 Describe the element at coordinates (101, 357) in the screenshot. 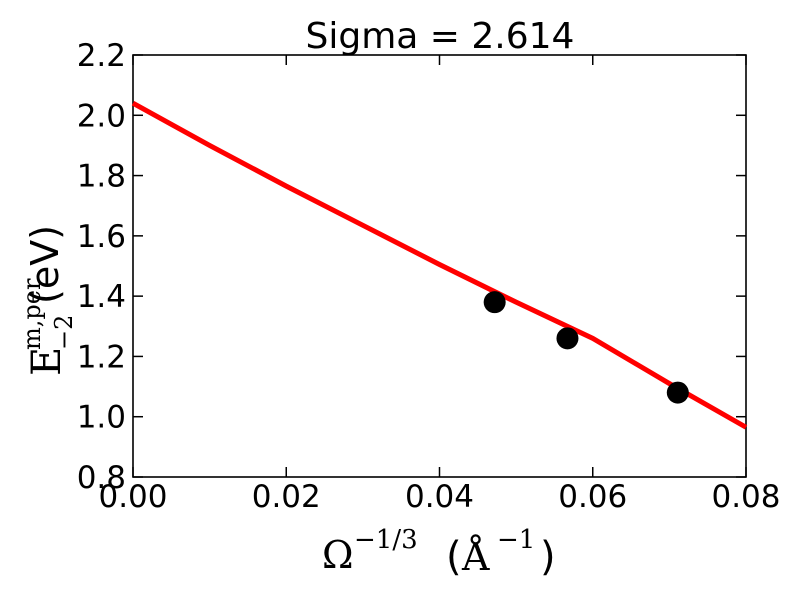

I see `y-tick-label: 1.2` at that location.